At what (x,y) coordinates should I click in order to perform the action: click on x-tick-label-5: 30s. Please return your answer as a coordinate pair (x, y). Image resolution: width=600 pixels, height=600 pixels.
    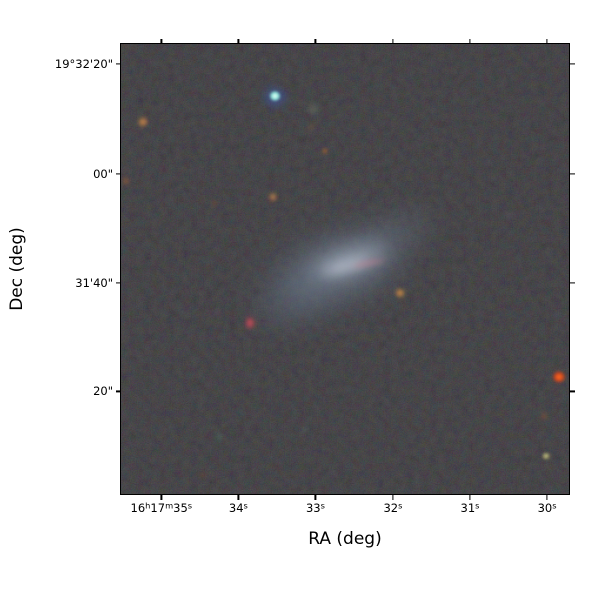
    Looking at the image, I should click on (547, 507).